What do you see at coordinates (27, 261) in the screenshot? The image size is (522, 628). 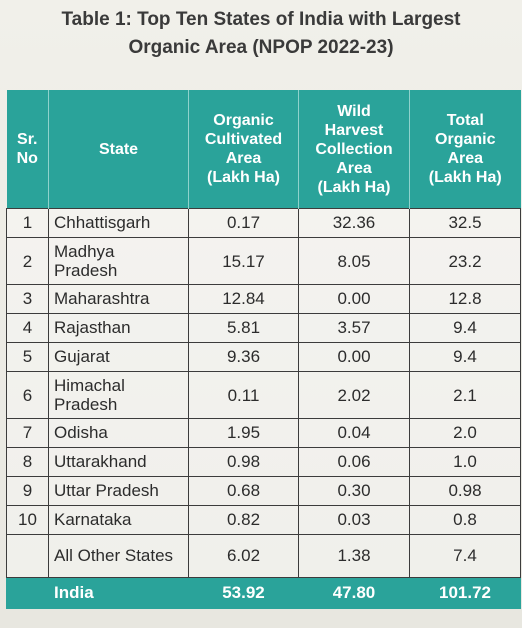 I see `sr-no-cell: 2` at bounding box center [27, 261].